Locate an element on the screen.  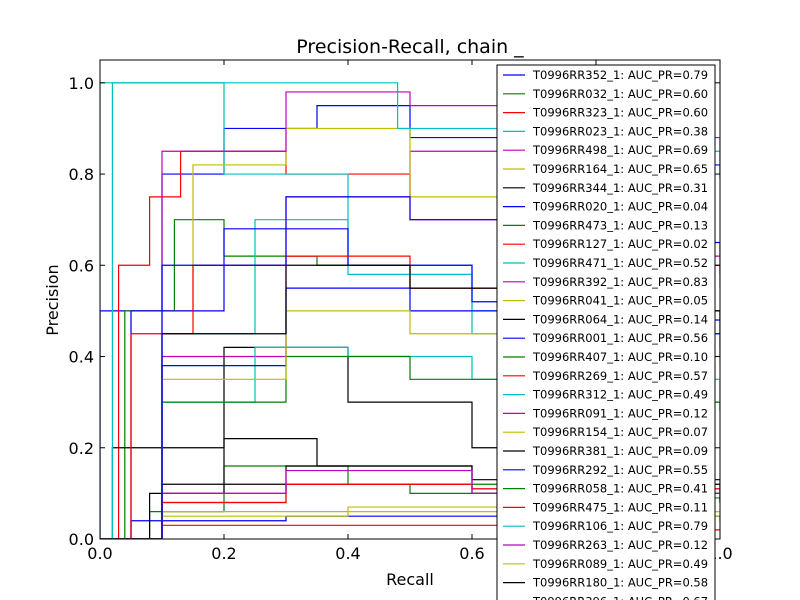
x-axis-label: Recall is located at coordinates (410, 579).